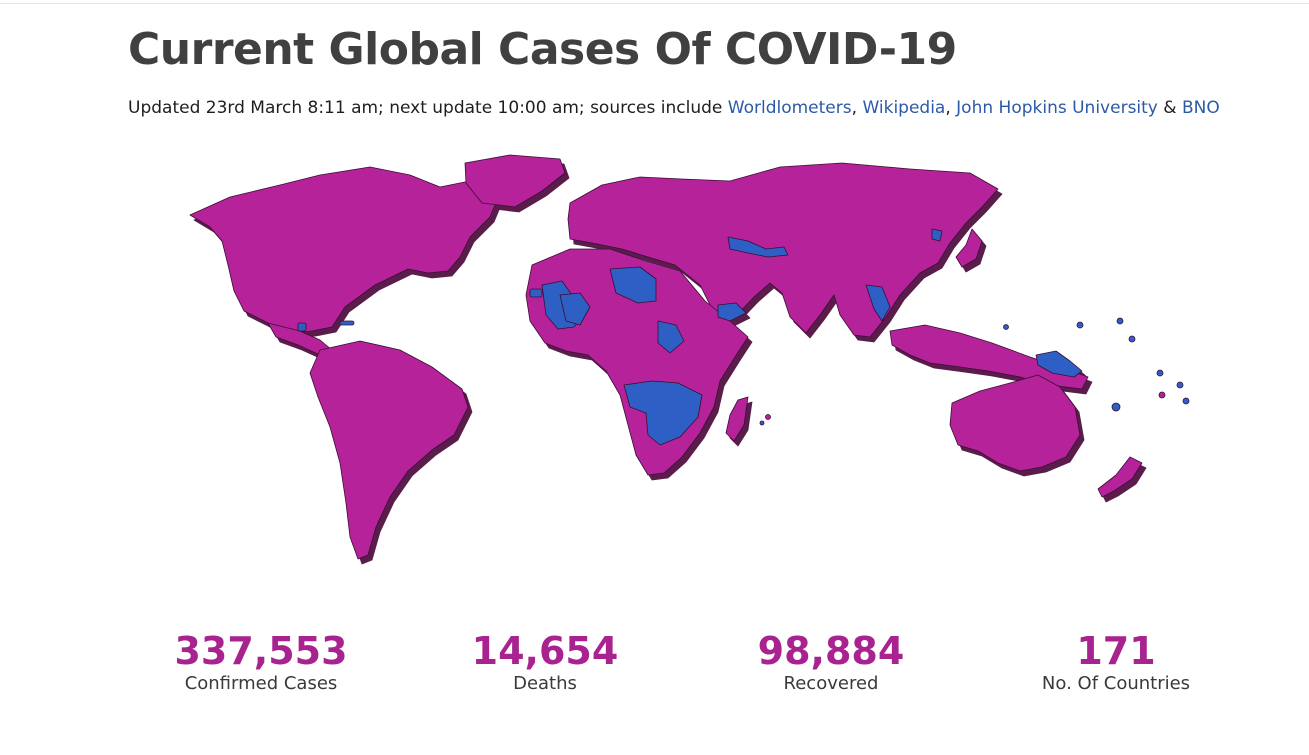  I want to click on stat-deaths: 14,654 Deaths, so click(545, 661).